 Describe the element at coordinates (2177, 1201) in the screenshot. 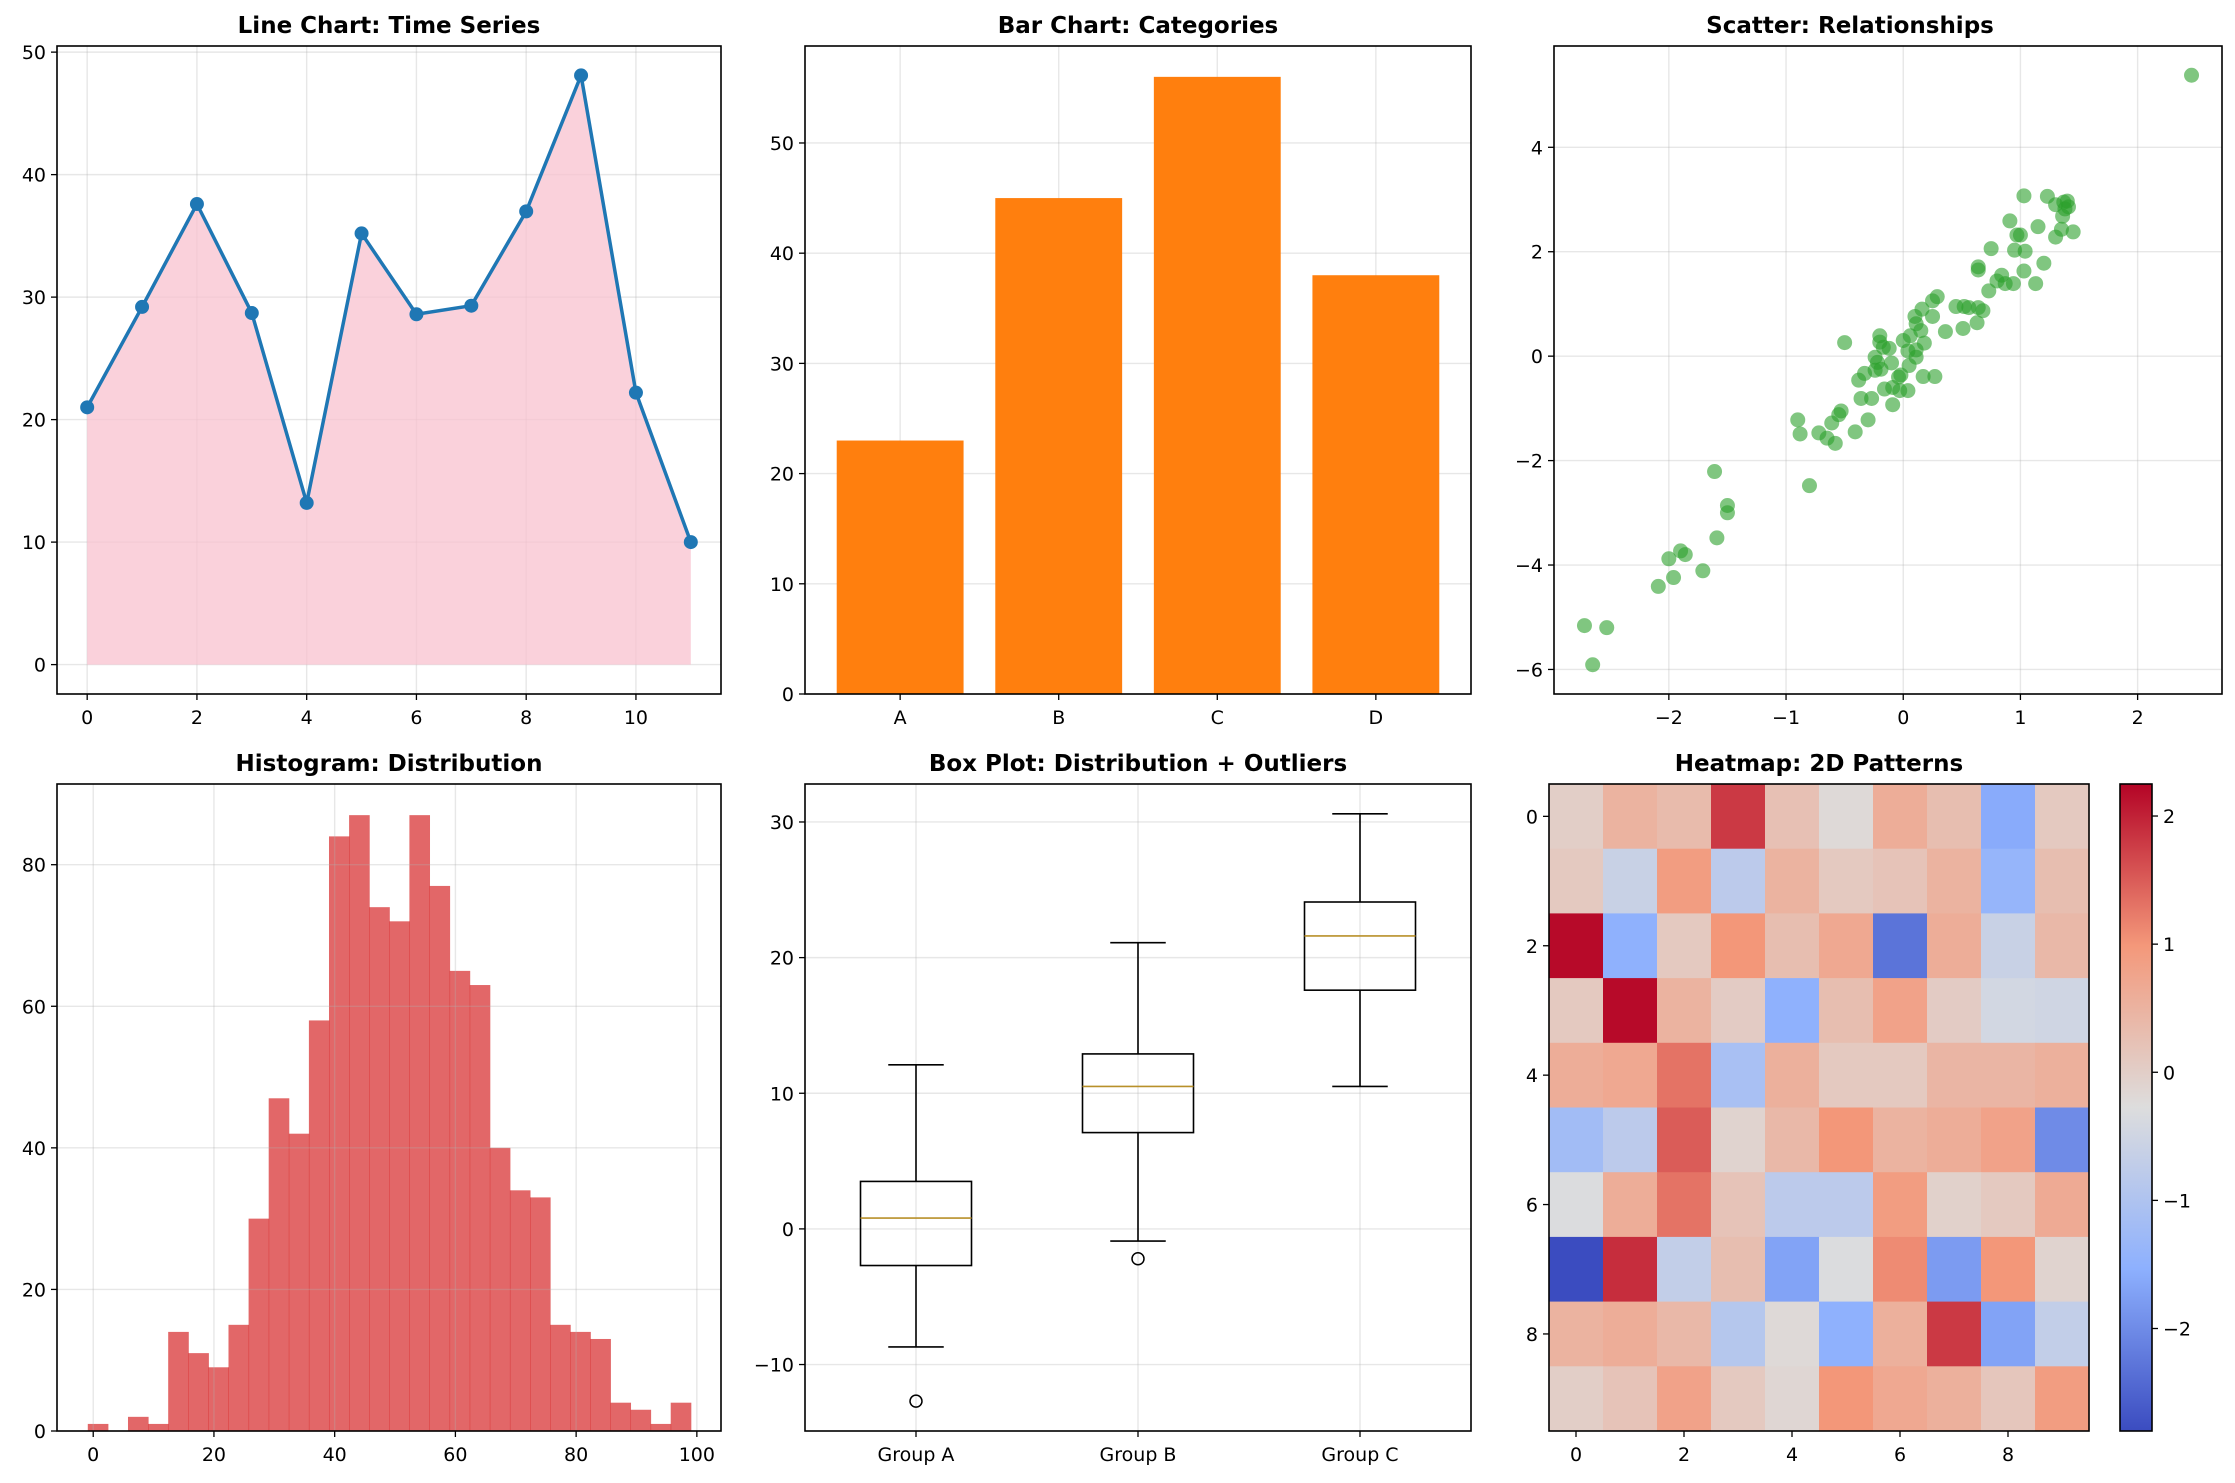

I see `colorbar-tick-label: −1` at that location.